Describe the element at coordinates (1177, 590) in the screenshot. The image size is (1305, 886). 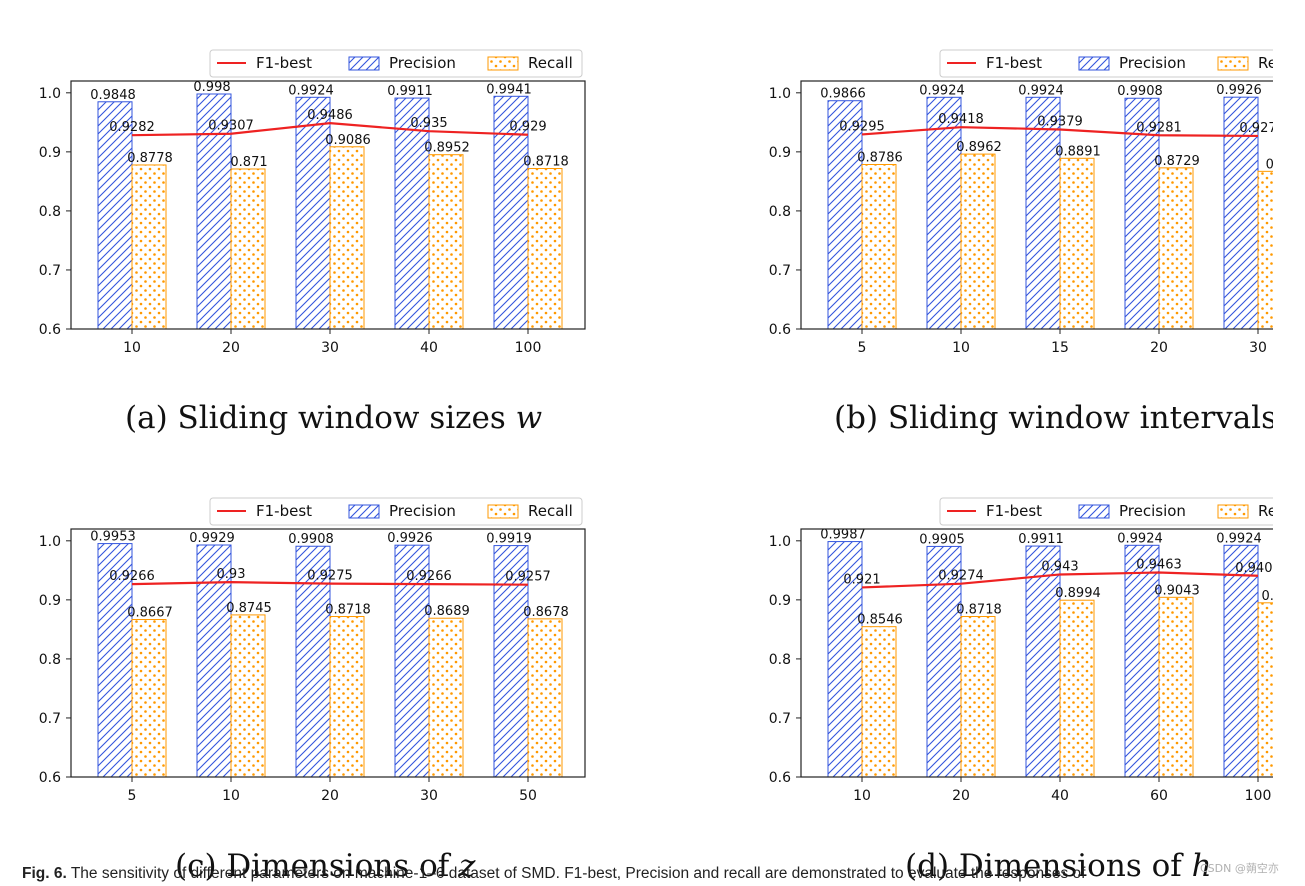
I see `recall-label: 0.9043` at that location.